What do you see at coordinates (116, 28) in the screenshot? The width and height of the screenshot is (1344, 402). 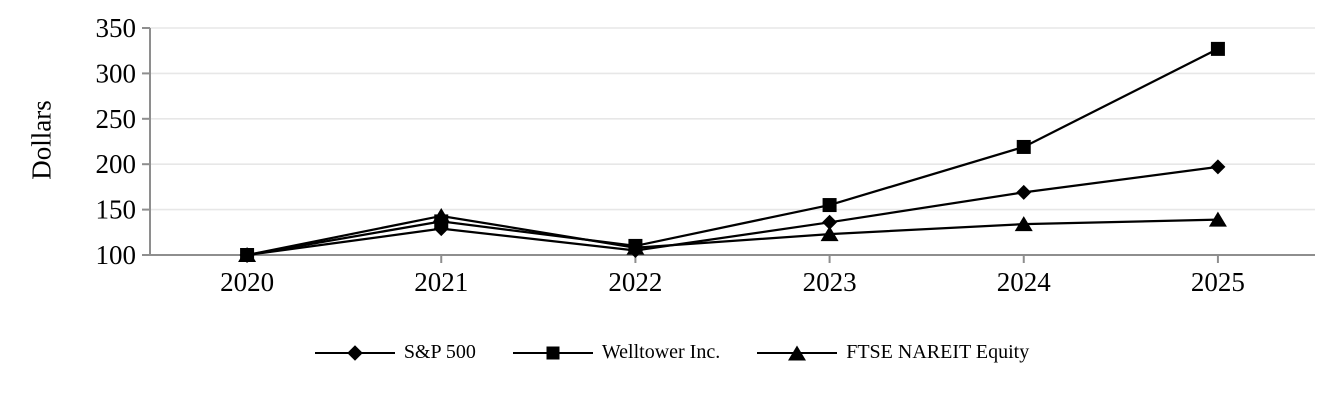 I see `y-tick-label: 350` at bounding box center [116, 28].